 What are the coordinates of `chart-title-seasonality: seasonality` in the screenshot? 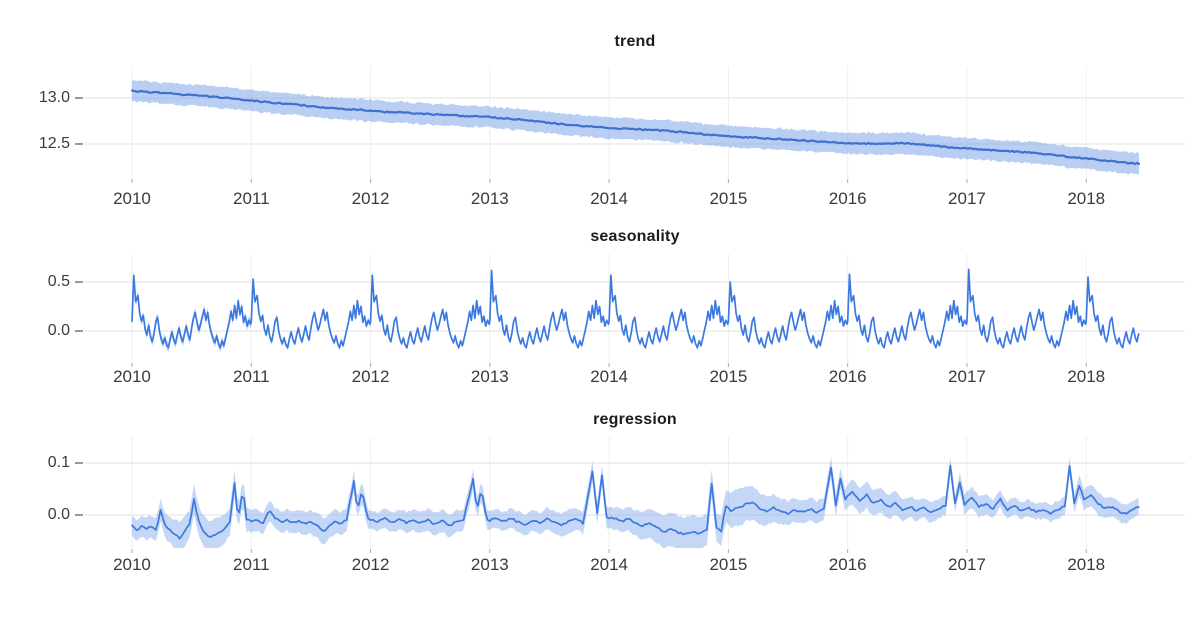 It's located at (635, 236).